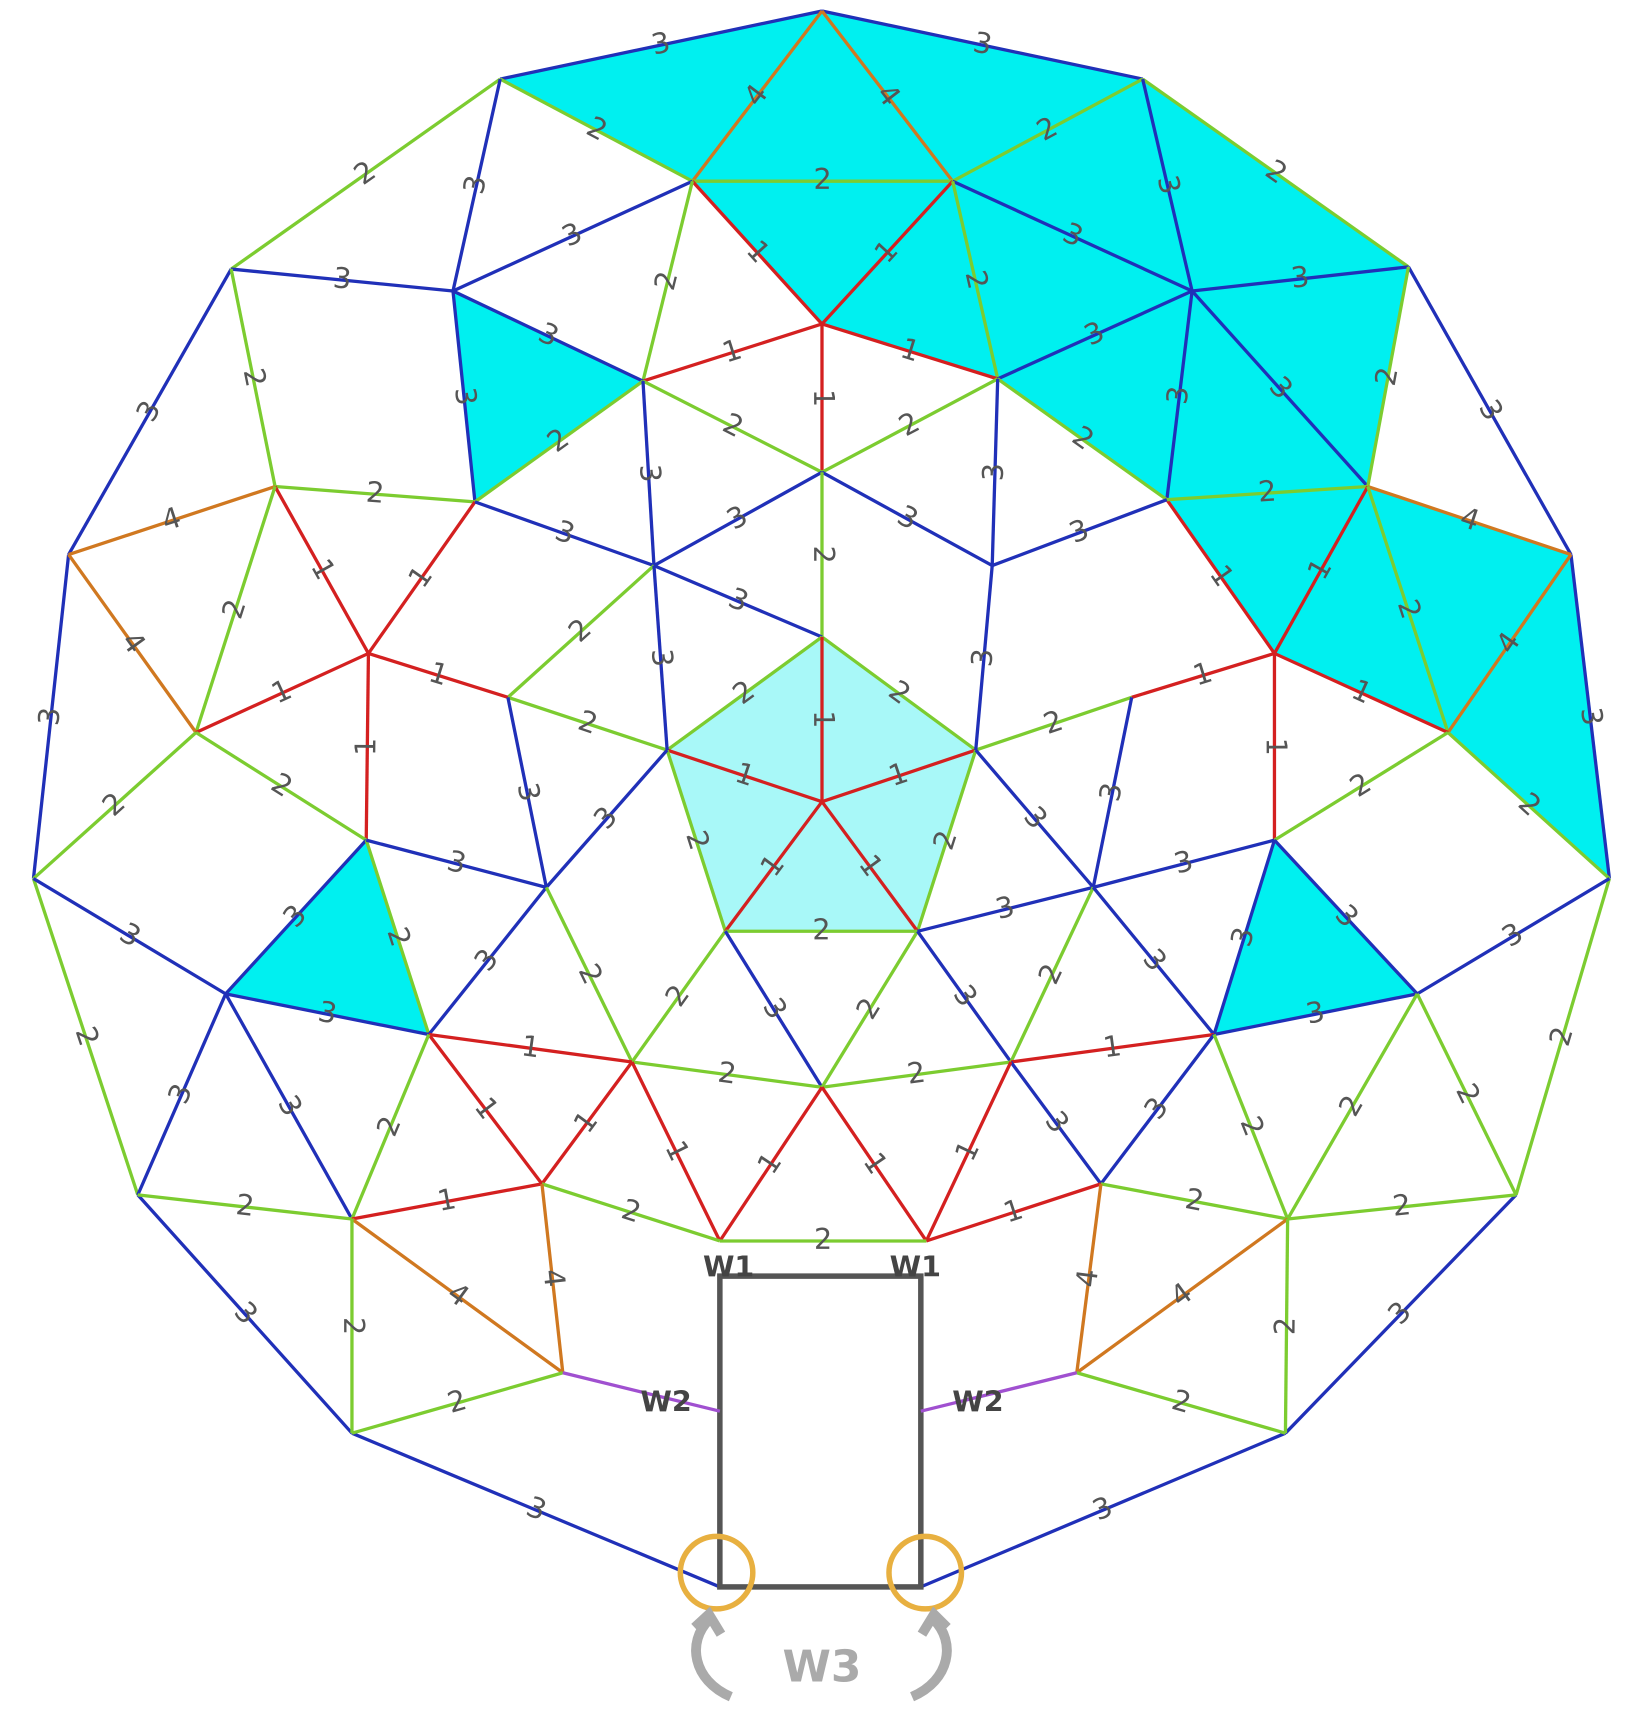 This screenshot has height=1722, width=1633. I want to click on w2-strut, so click(999, 1392).